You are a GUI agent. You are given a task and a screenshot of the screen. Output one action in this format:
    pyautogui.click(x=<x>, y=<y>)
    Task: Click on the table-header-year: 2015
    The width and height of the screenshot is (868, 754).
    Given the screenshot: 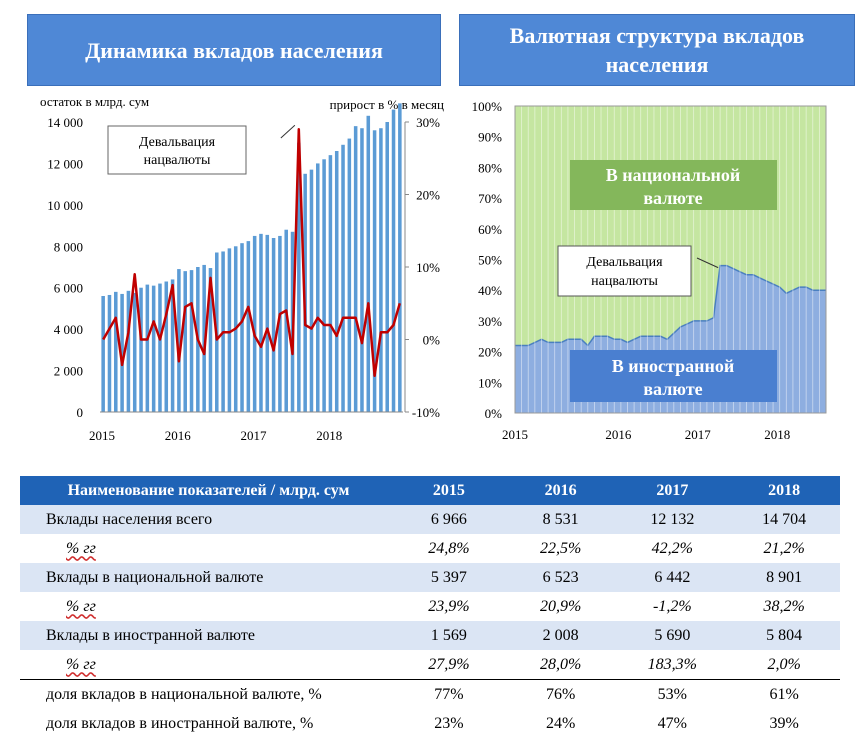 What is the action you would take?
    pyautogui.click(x=449, y=490)
    